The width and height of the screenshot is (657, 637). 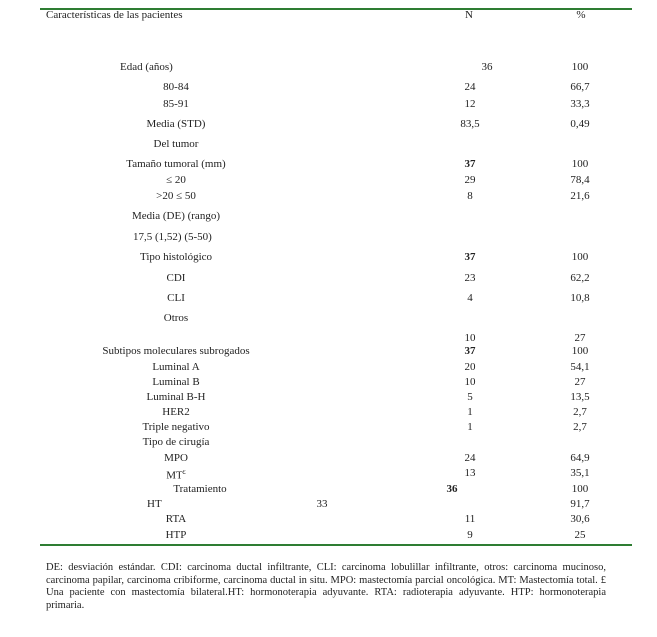 I want to click on row-label: Triple negativo, so click(x=176, y=427).